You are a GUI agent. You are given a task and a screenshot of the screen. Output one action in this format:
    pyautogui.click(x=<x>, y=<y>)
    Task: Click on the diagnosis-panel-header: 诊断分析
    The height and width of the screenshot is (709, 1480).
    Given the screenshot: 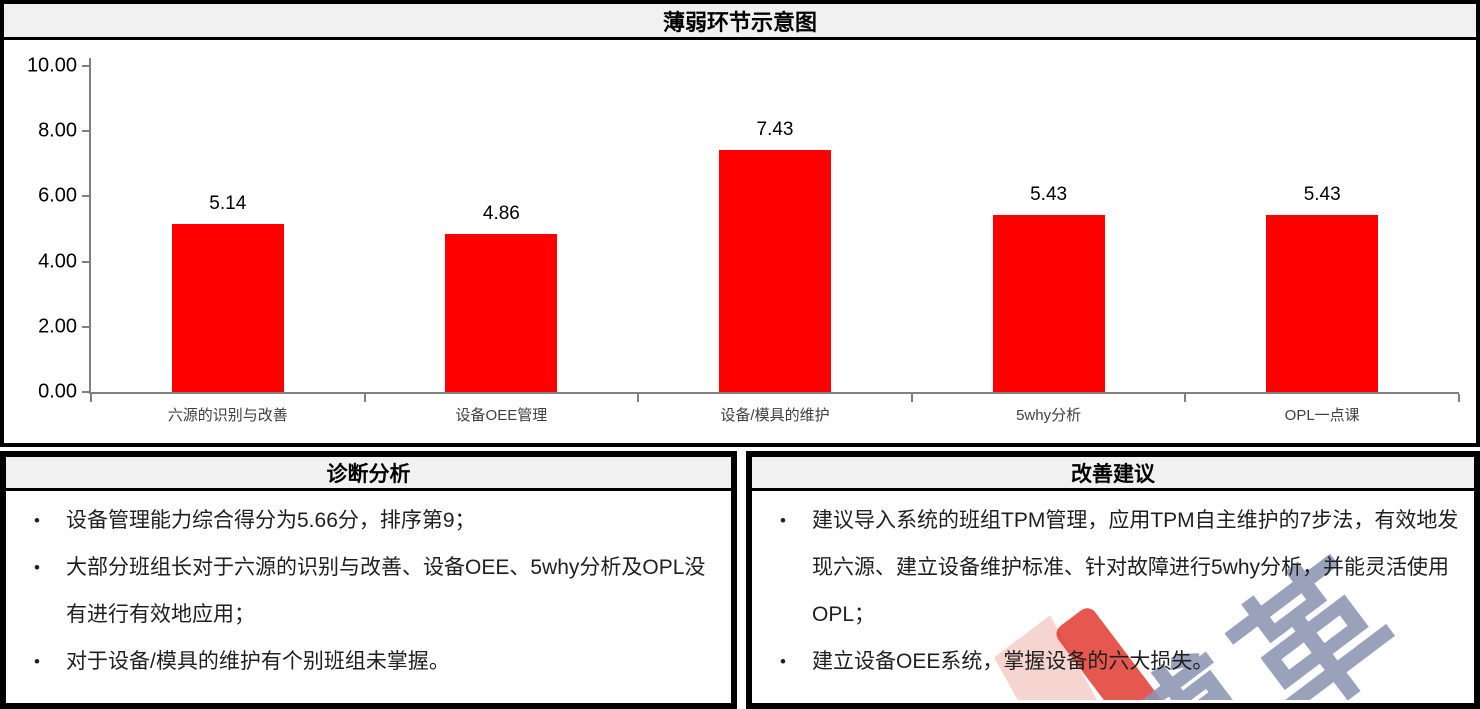 What is the action you would take?
    pyautogui.click(x=368, y=474)
    